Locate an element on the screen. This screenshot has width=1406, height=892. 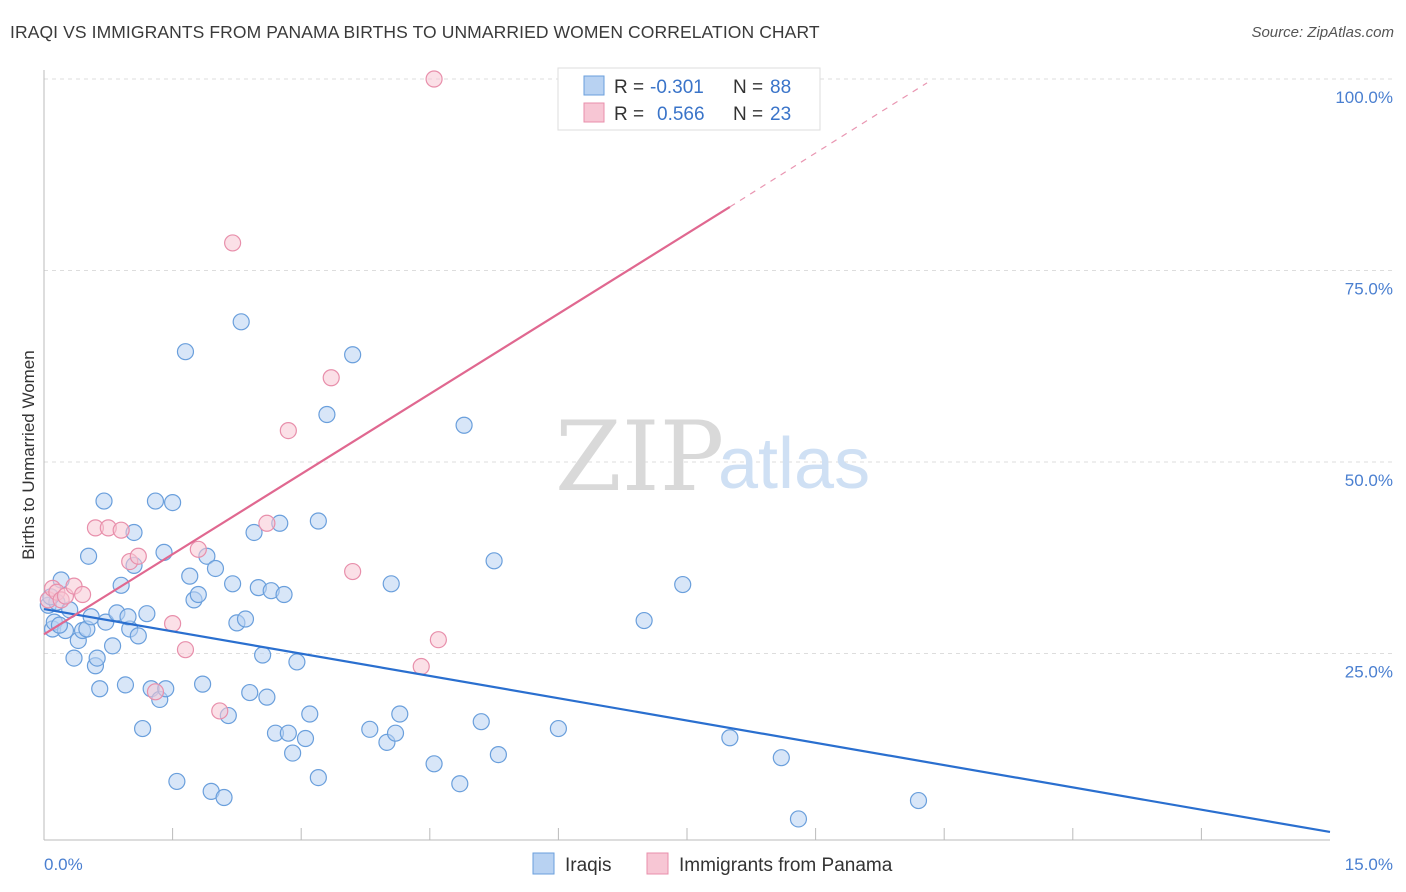
legend-swatch-panama is located at coordinates (594, 112).